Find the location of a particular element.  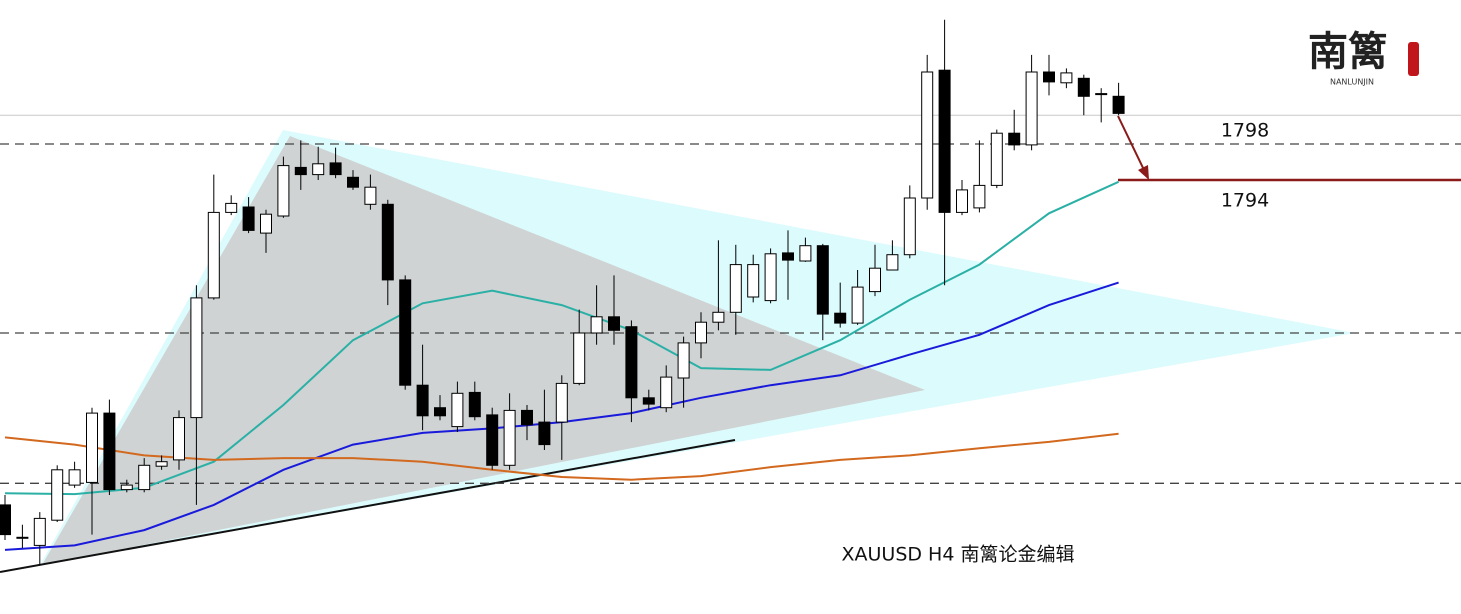

level-label: 1798 is located at coordinates (1245, 131).